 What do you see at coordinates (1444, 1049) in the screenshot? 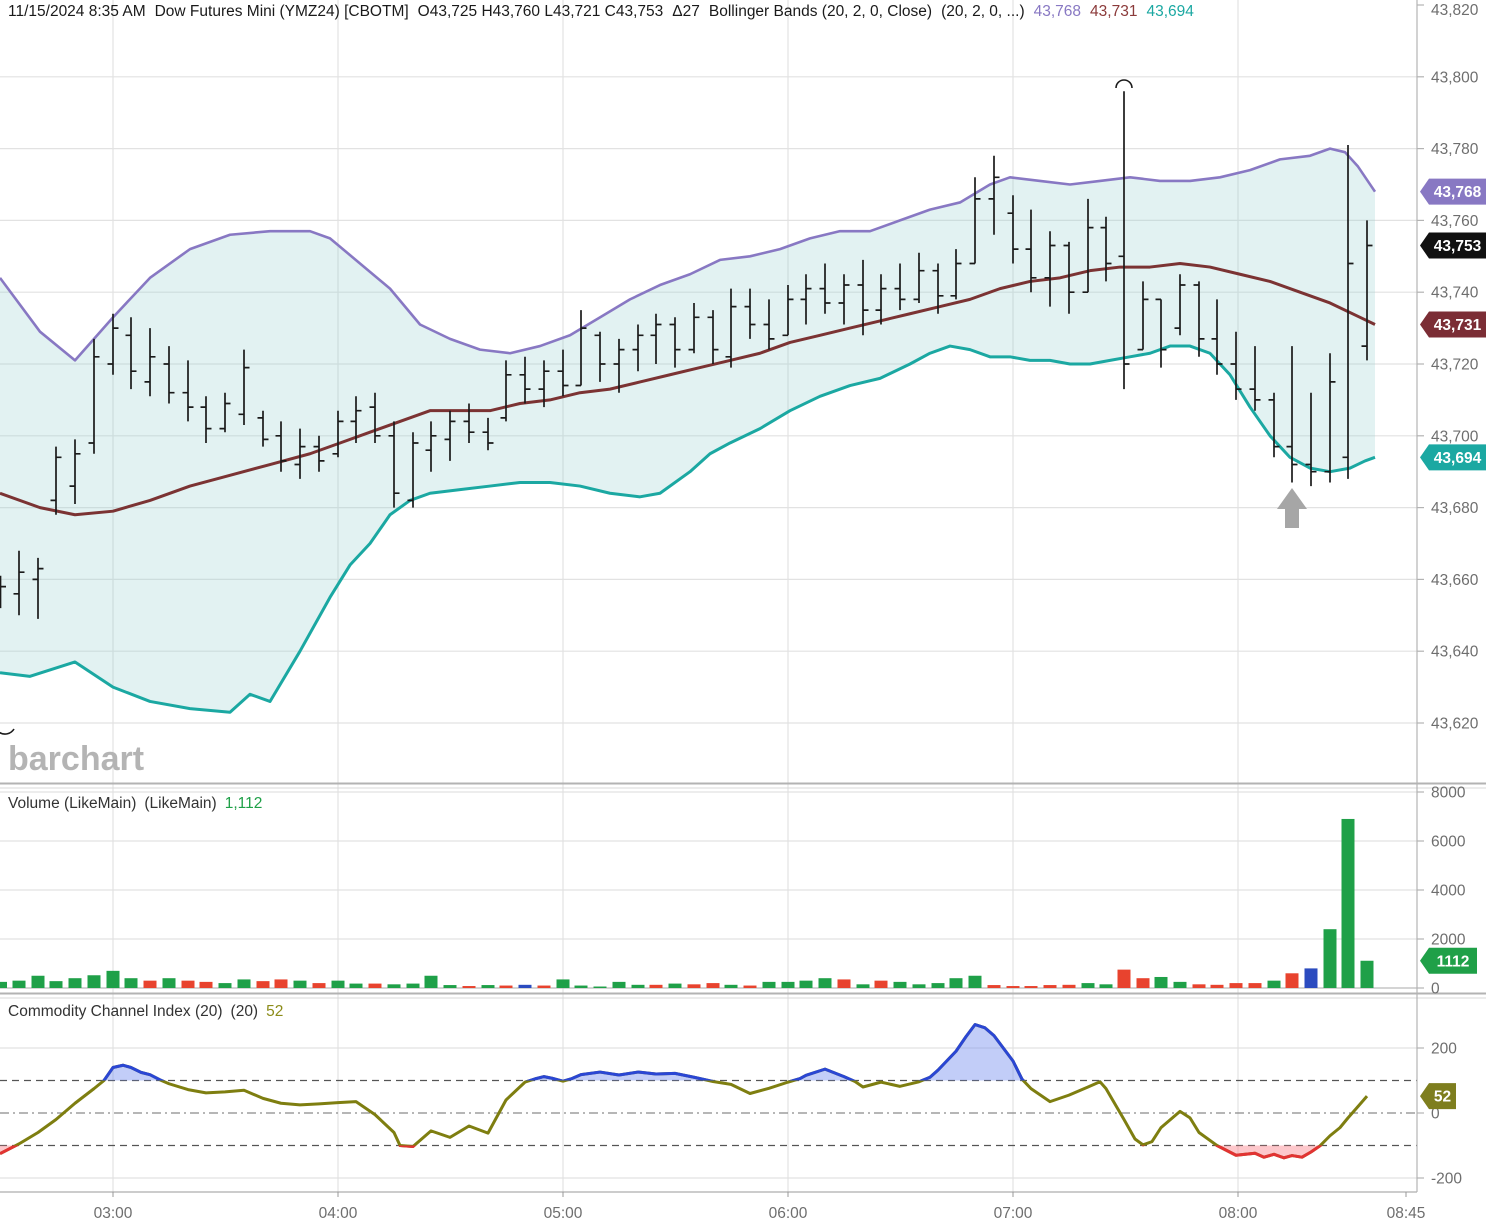
I see `axis-tick-label: 200` at bounding box center [1444, 1049].